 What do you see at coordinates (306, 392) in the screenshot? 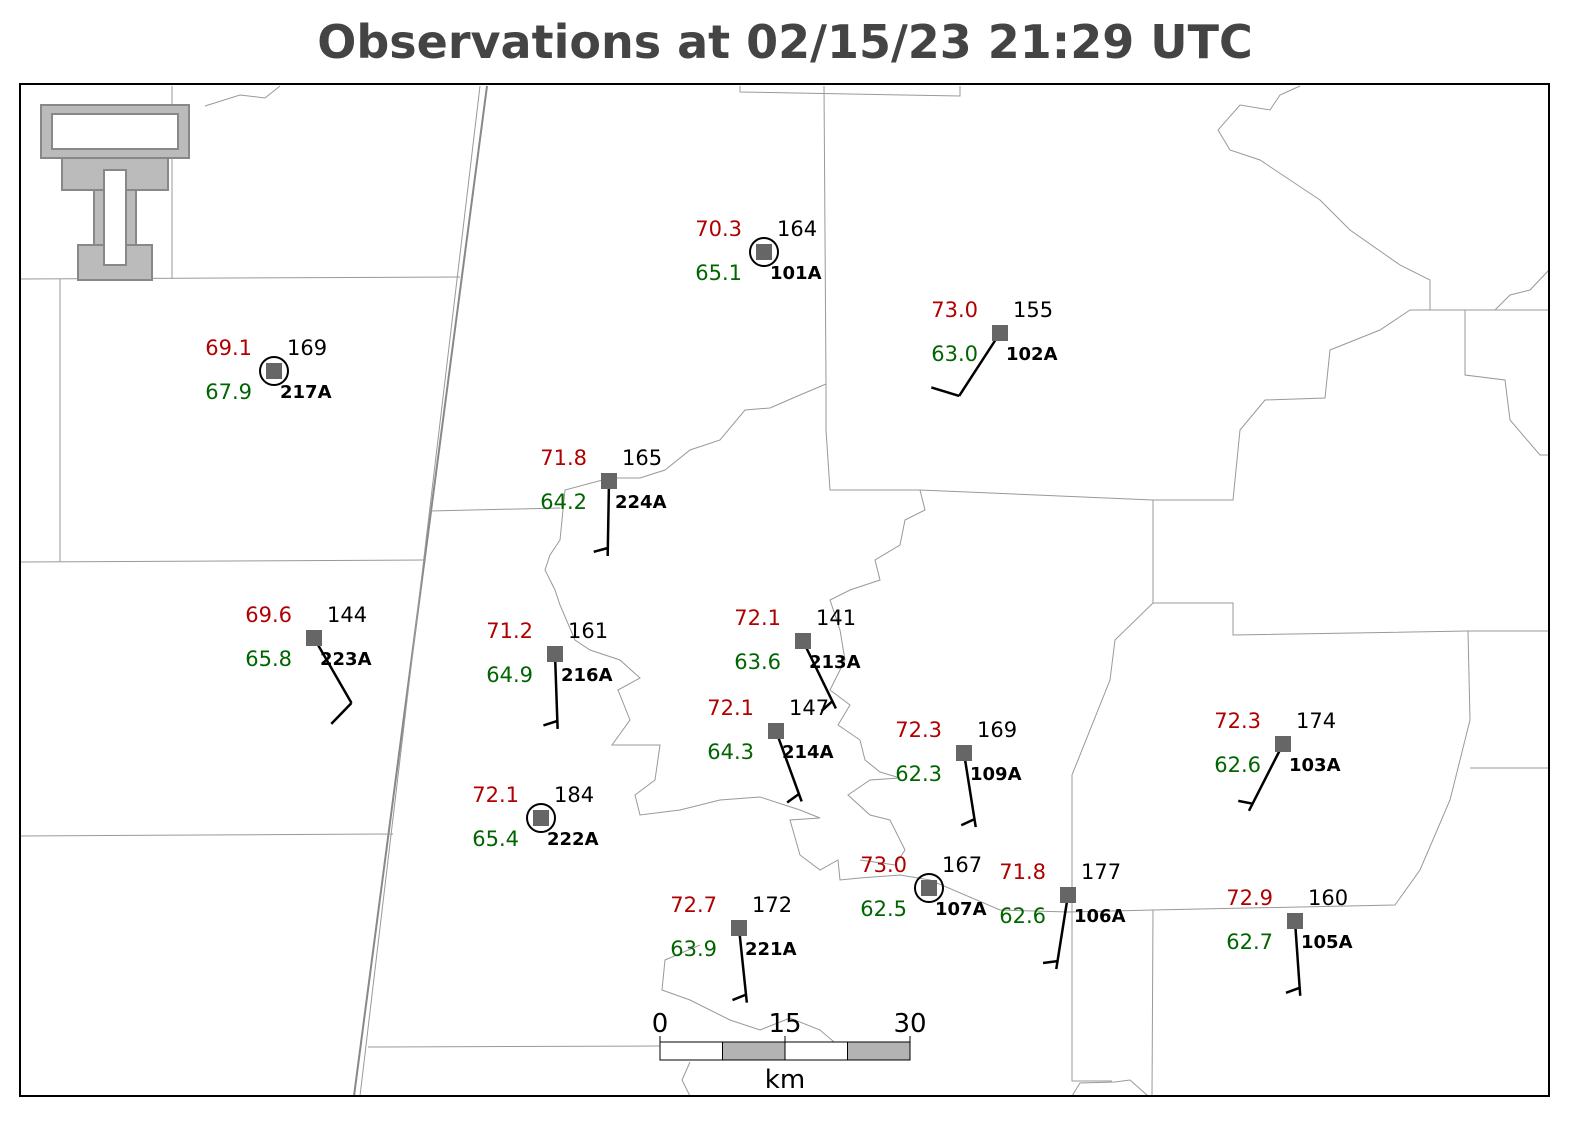
I see `station-id: 217A` at bounding box center [306, 392].